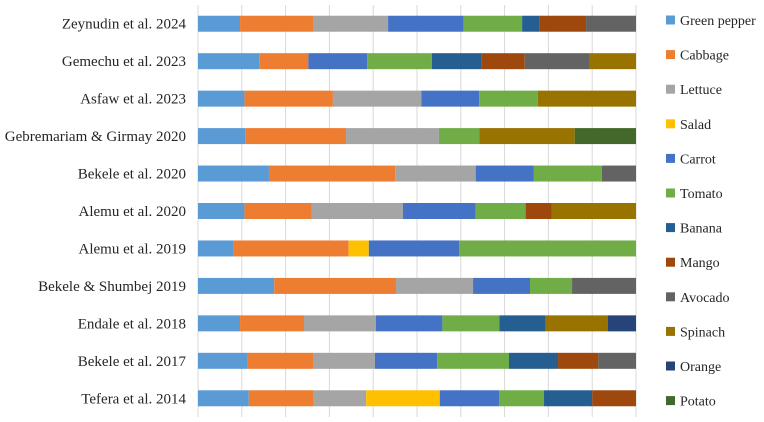 This screenshot has width=764, height=422. What do you see at coordinates (670, 124) in the screenshot?
I see `legend-swatch-salad` at bounding box center [670, 124].